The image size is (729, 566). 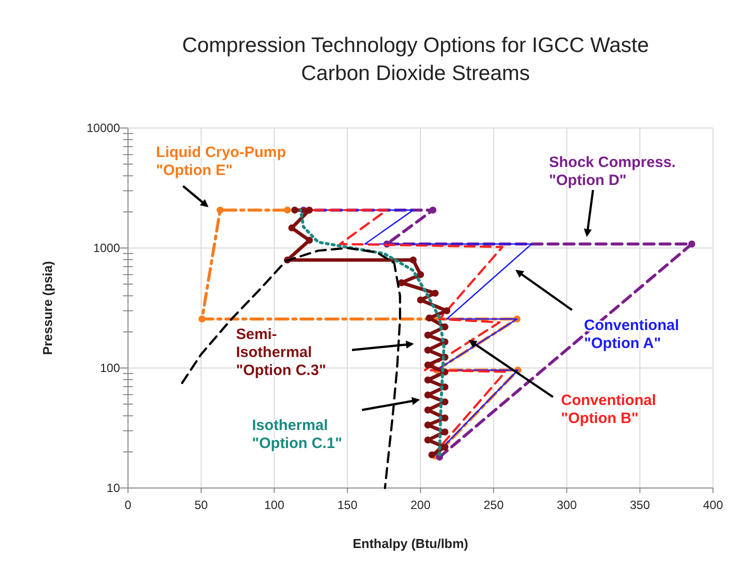 I want to click on x-tick-label: 50, so click(x=201, y=505).